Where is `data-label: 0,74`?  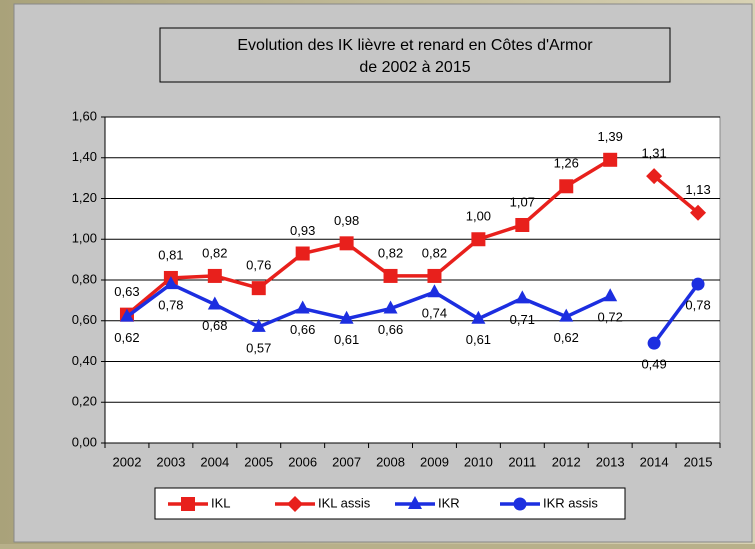
data-label: 0,74 is located at coordinates (434, 313).